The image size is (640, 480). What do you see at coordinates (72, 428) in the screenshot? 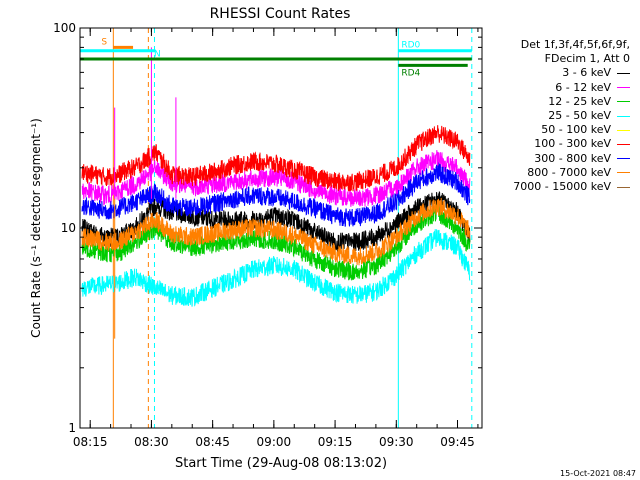
I see `y-tick-label-0: 1` at bounding box center [72, 428].